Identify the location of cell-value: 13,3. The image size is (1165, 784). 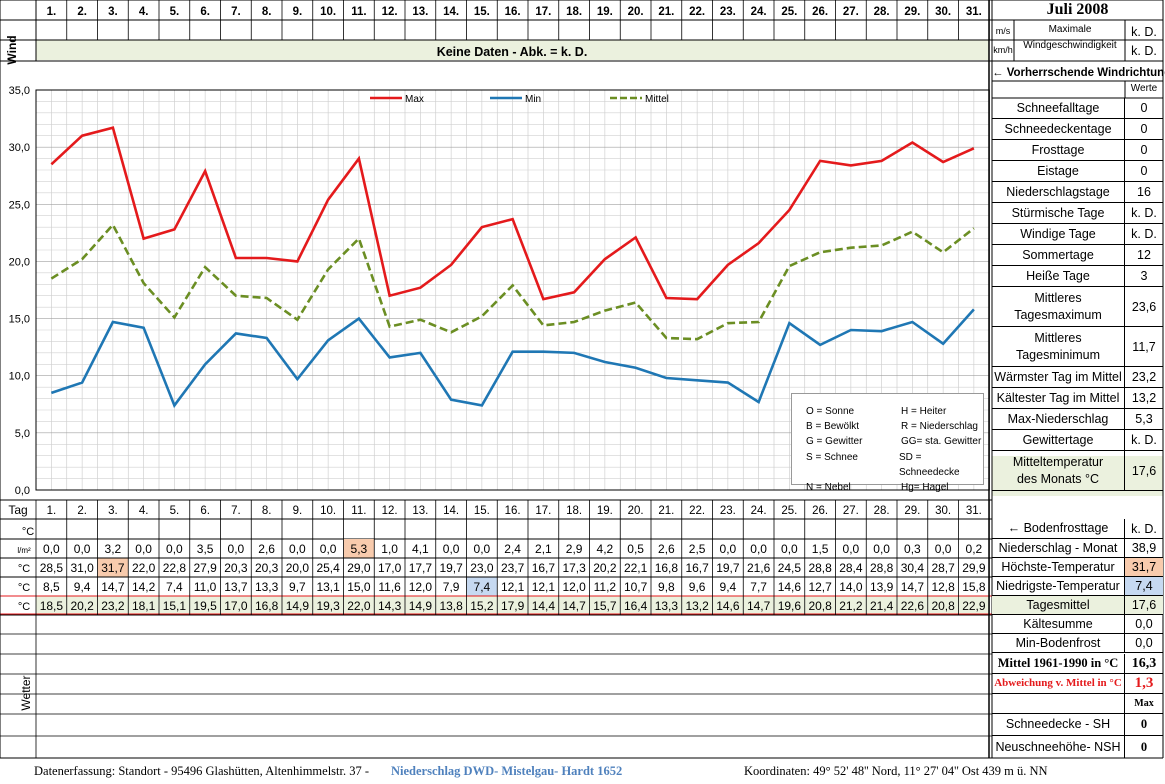
(267, 587).